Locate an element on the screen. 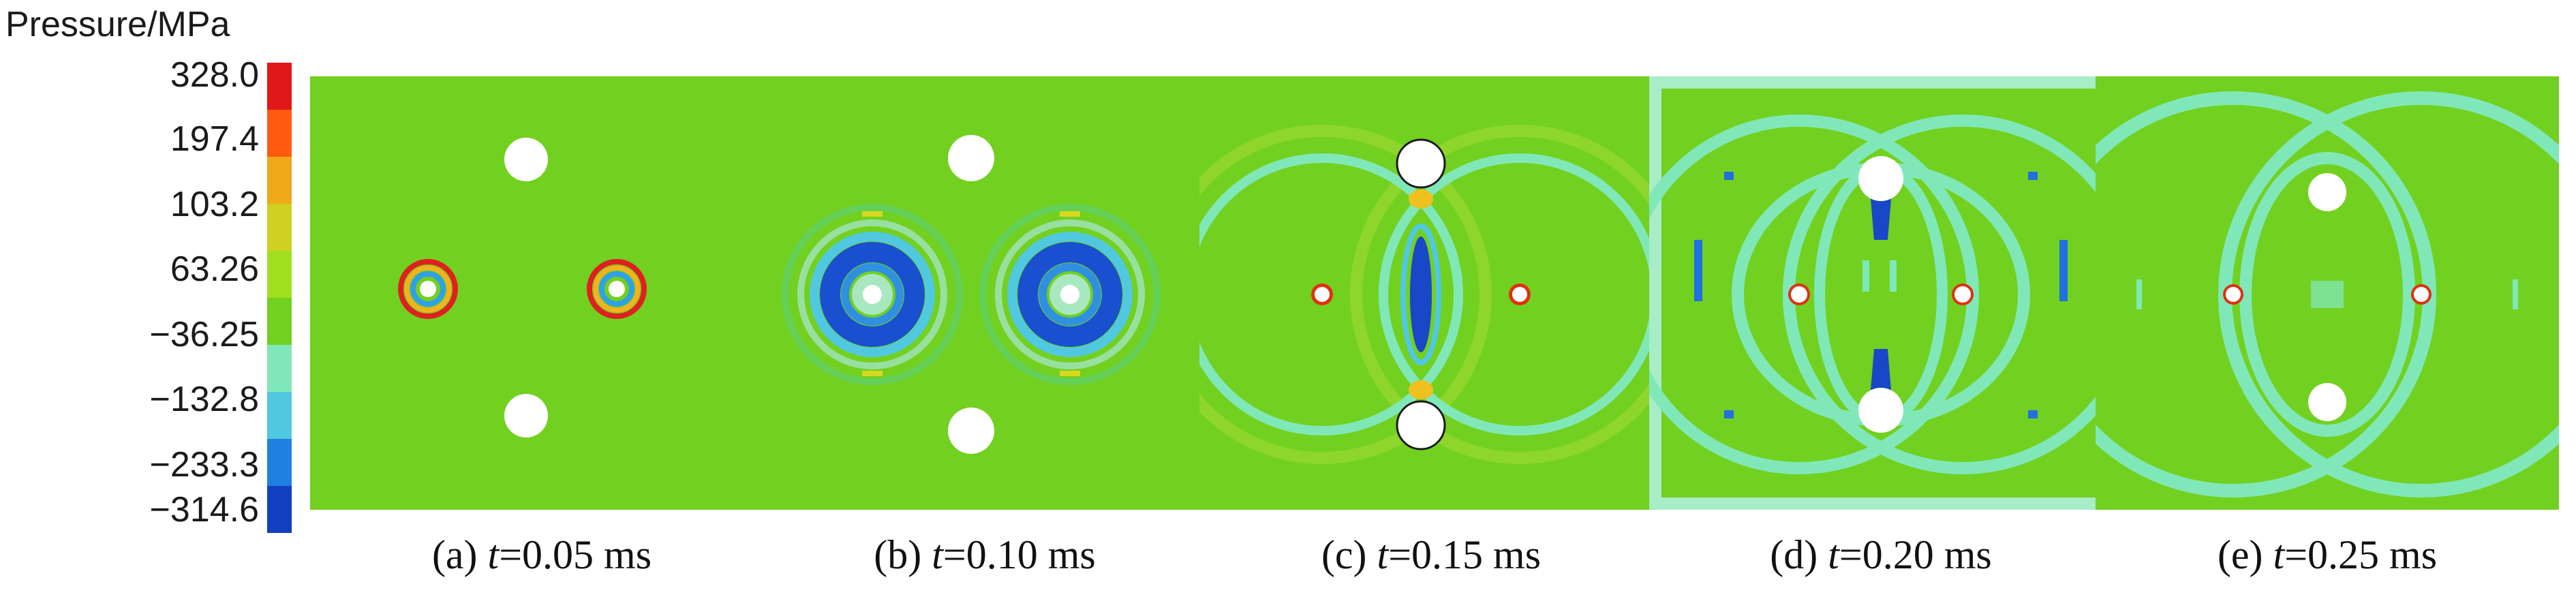 The image size is (2576, 597). empty-hole-bottom is located at coordinates (526, 416).